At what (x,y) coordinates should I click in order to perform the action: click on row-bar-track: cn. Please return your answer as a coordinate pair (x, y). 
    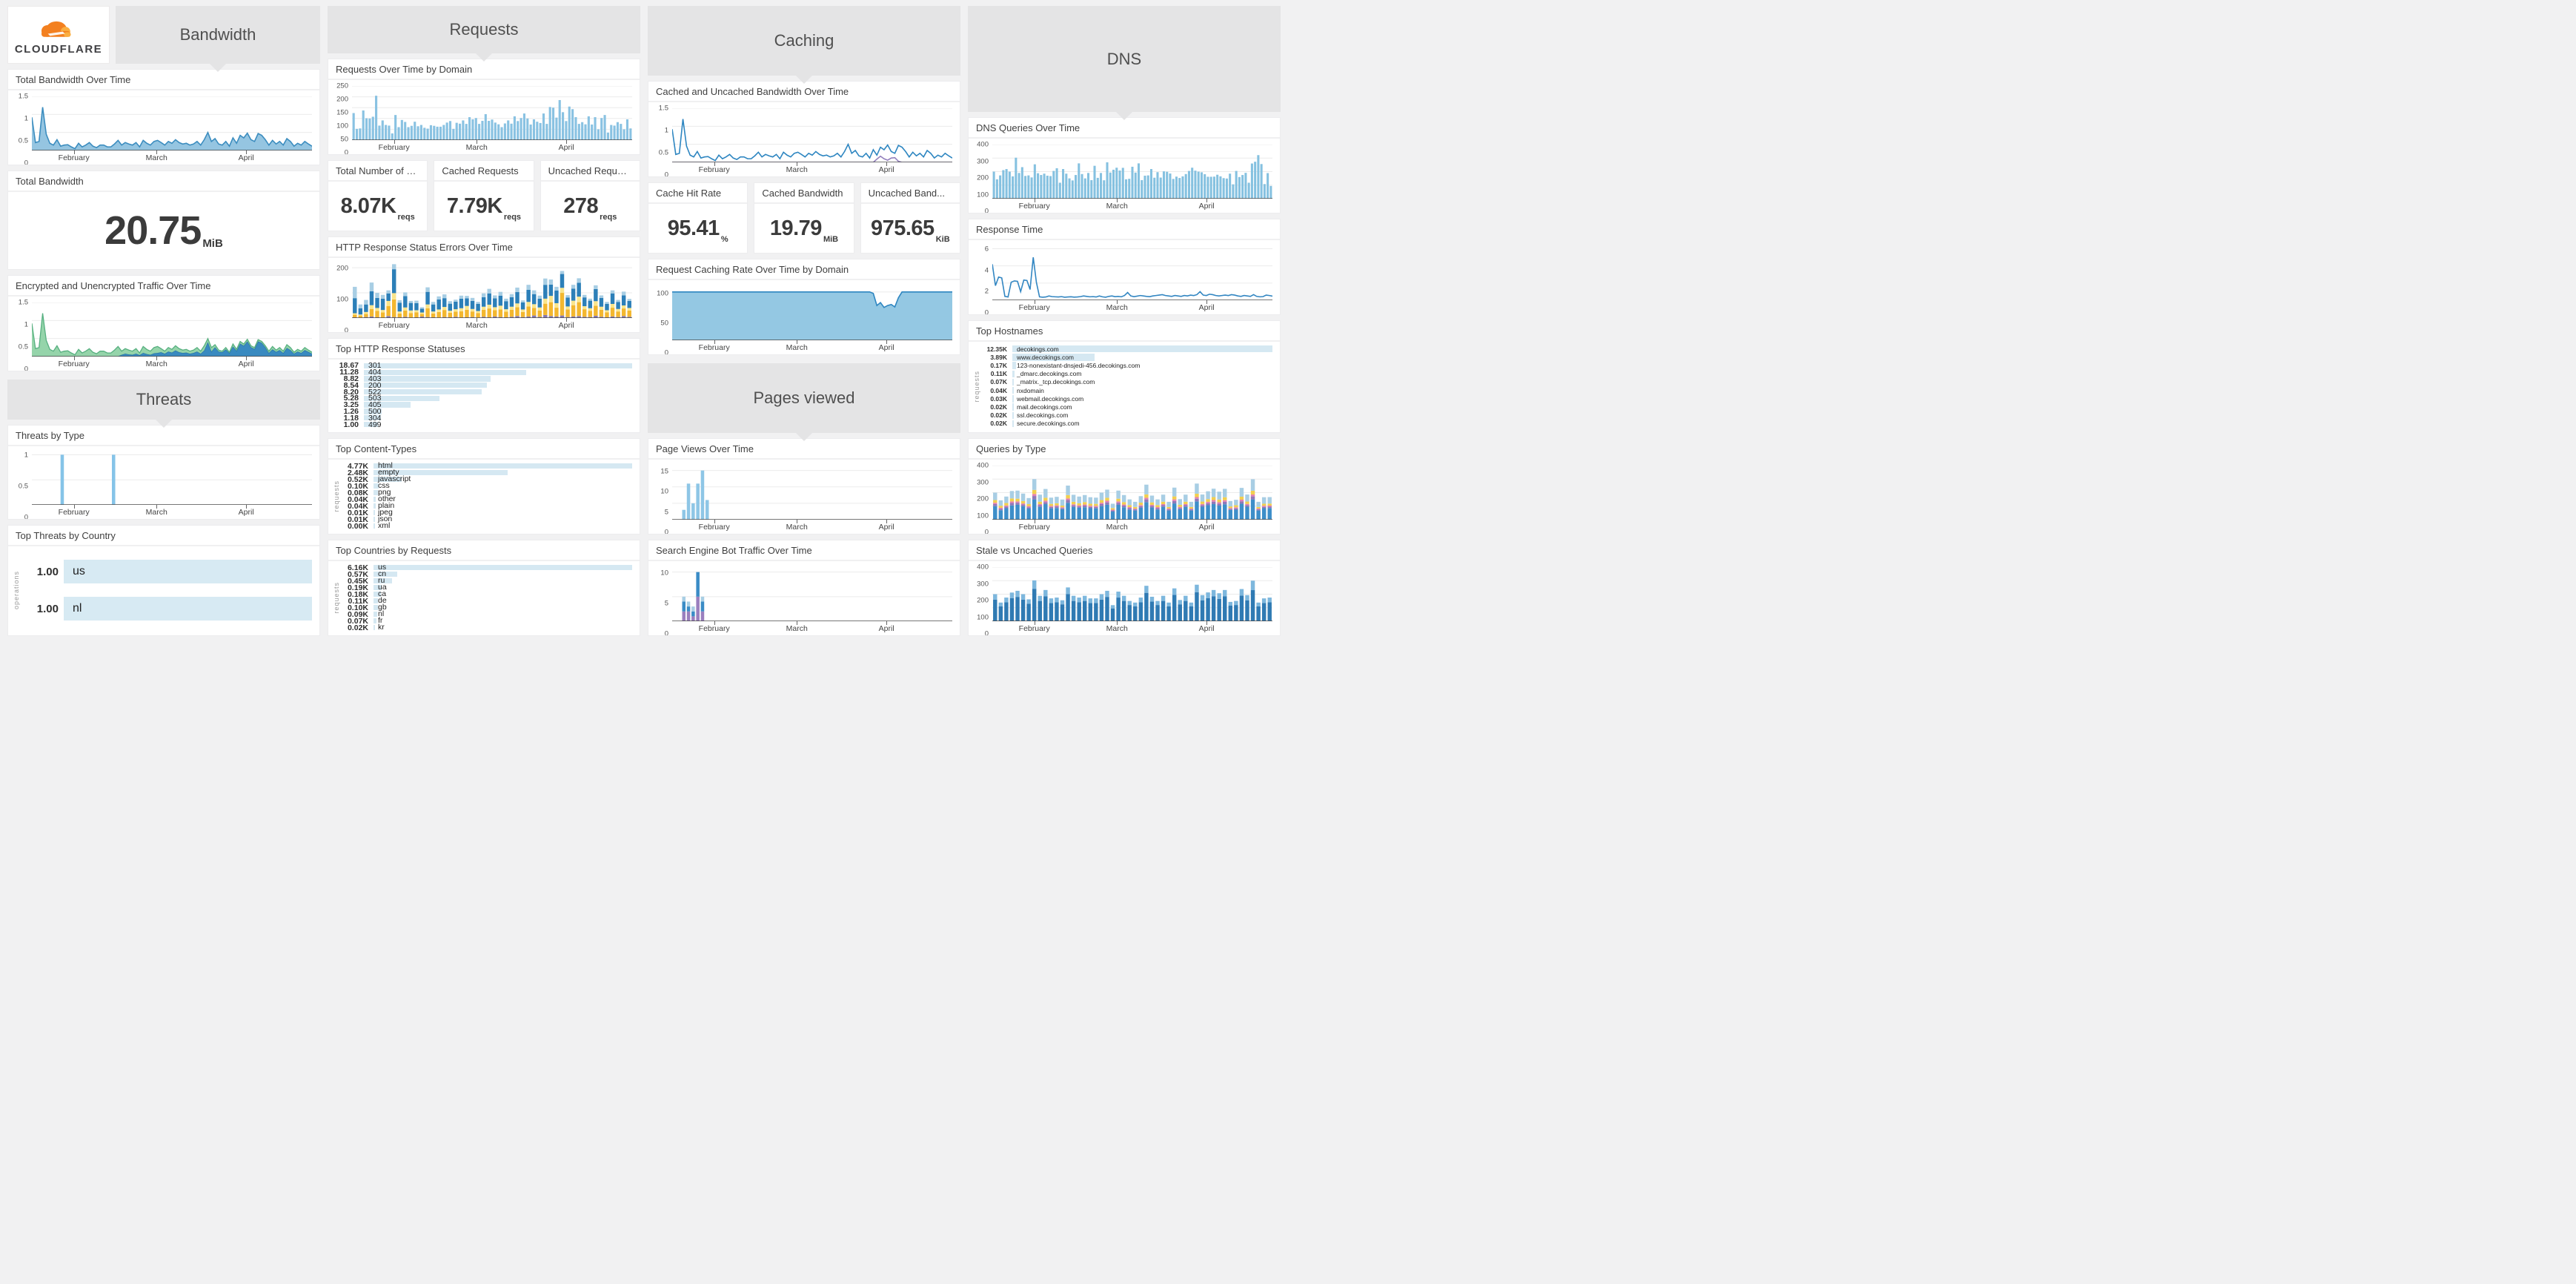
    Looking at the image, I should click on (503, 573).